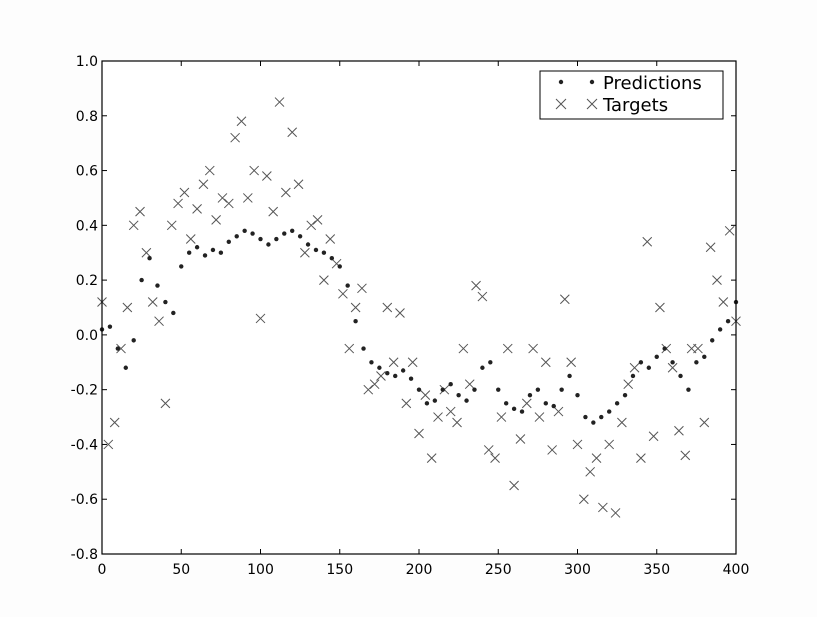 This screenshot has height=617, width=817. Describe the element at coordinates (87, 281) in the screenshot. I see `y-tick-label: 0.2` at that location.